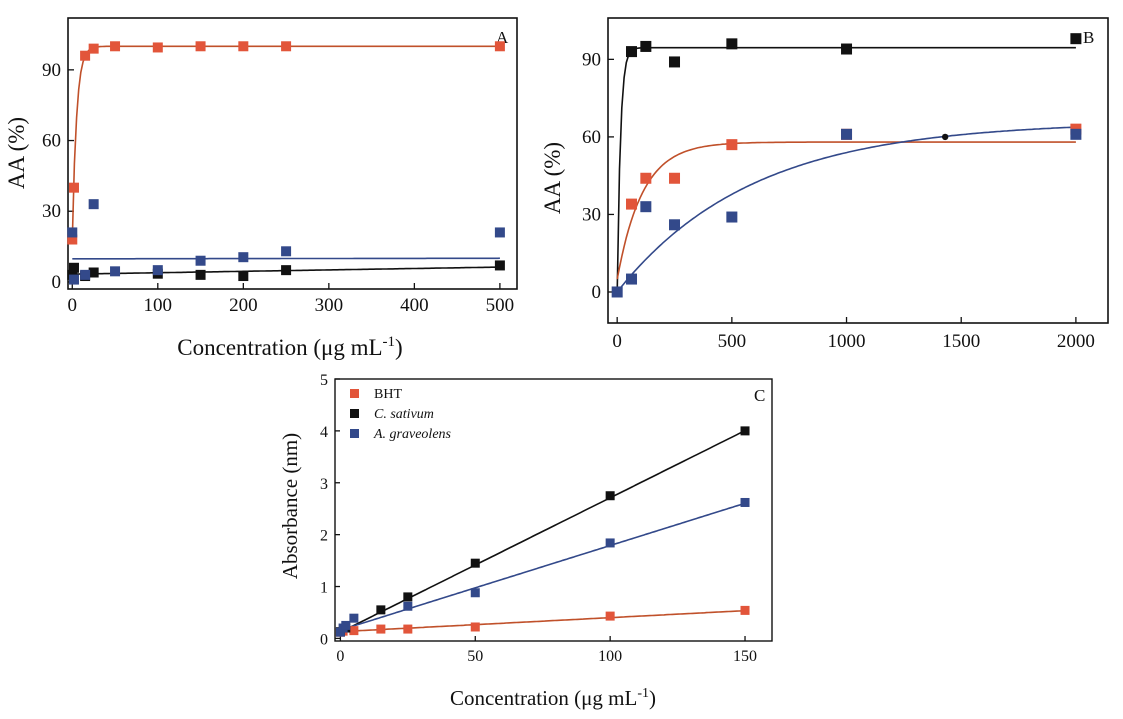  I want to click on tick-group: 0 100 200 300 400 500 0 30 60 90, so click(278, 188).